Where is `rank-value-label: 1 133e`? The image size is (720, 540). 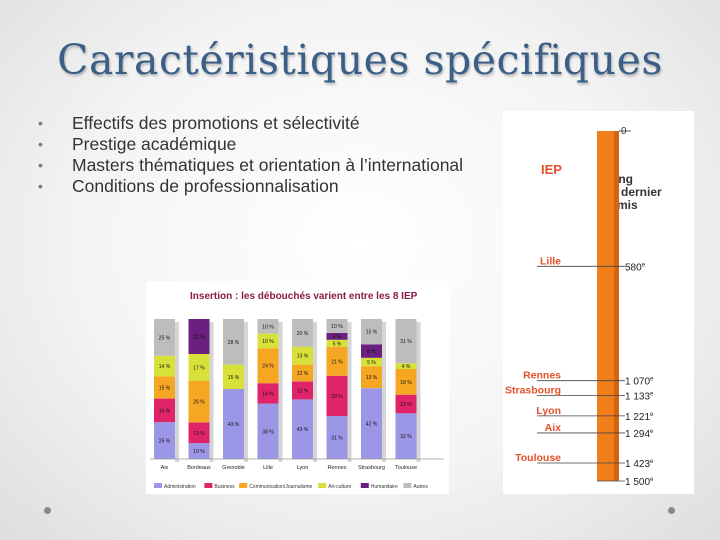
rank-value-label: 1 133e is located at coordinates (639, 396).